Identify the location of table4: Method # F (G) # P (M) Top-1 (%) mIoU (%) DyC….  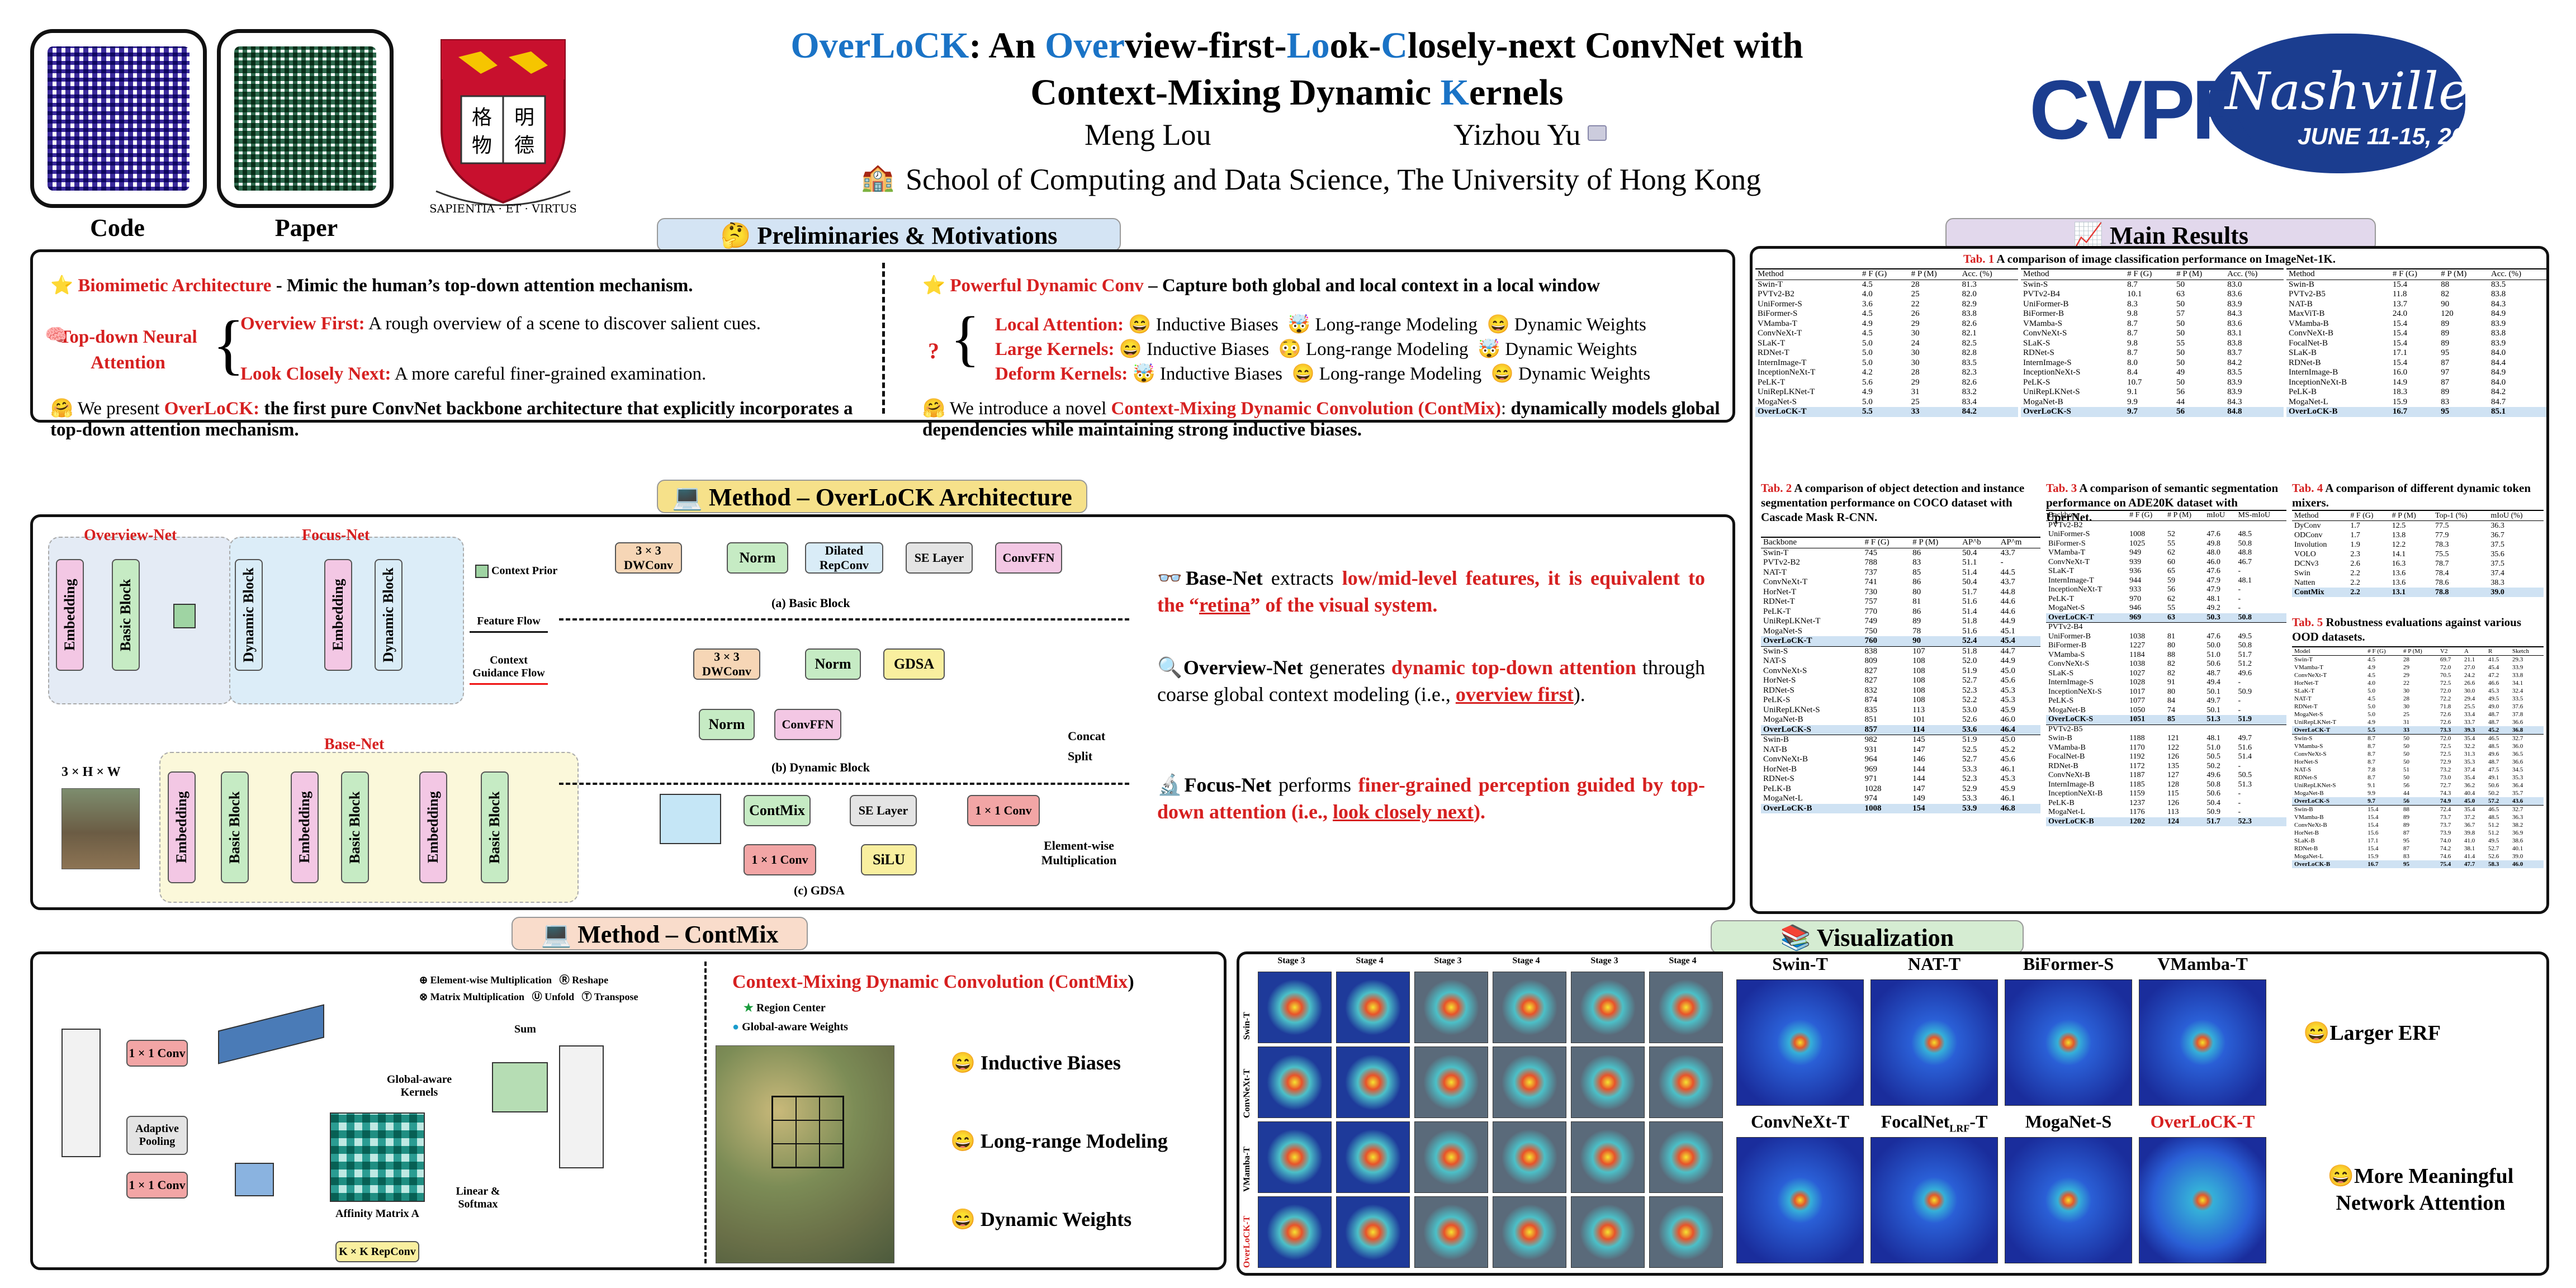
(2418, 553).